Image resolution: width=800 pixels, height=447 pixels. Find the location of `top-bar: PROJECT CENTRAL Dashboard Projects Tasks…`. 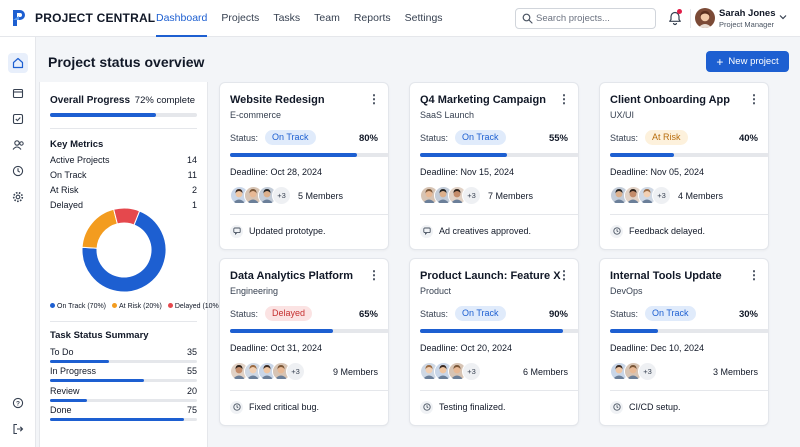

top-bar: PROJECT CENTRAL Dashboard Projects Tasks… is located at coordinates (400, 18).